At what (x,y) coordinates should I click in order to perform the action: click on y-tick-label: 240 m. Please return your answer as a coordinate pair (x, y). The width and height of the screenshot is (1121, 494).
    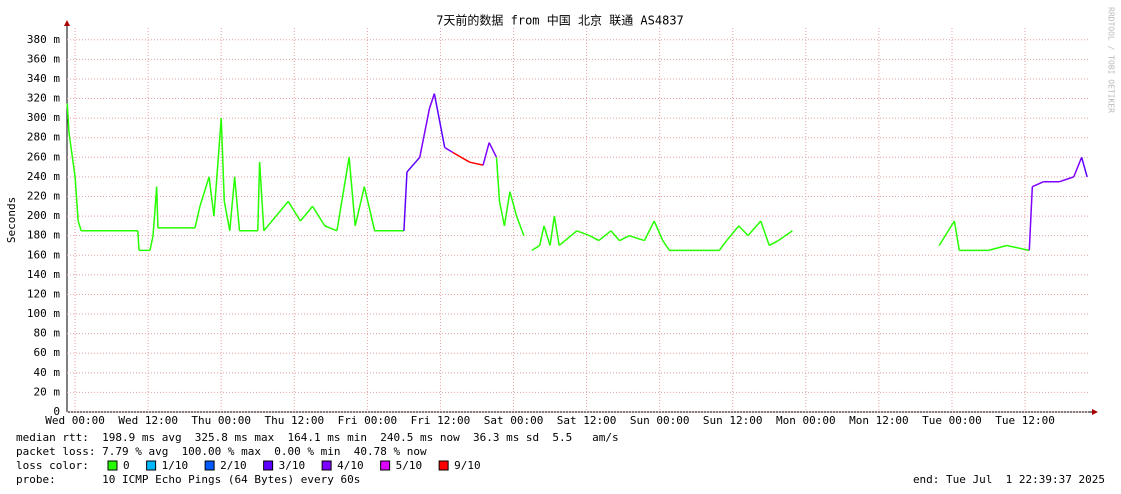
    Looking at the image, I should click on (43, 176).